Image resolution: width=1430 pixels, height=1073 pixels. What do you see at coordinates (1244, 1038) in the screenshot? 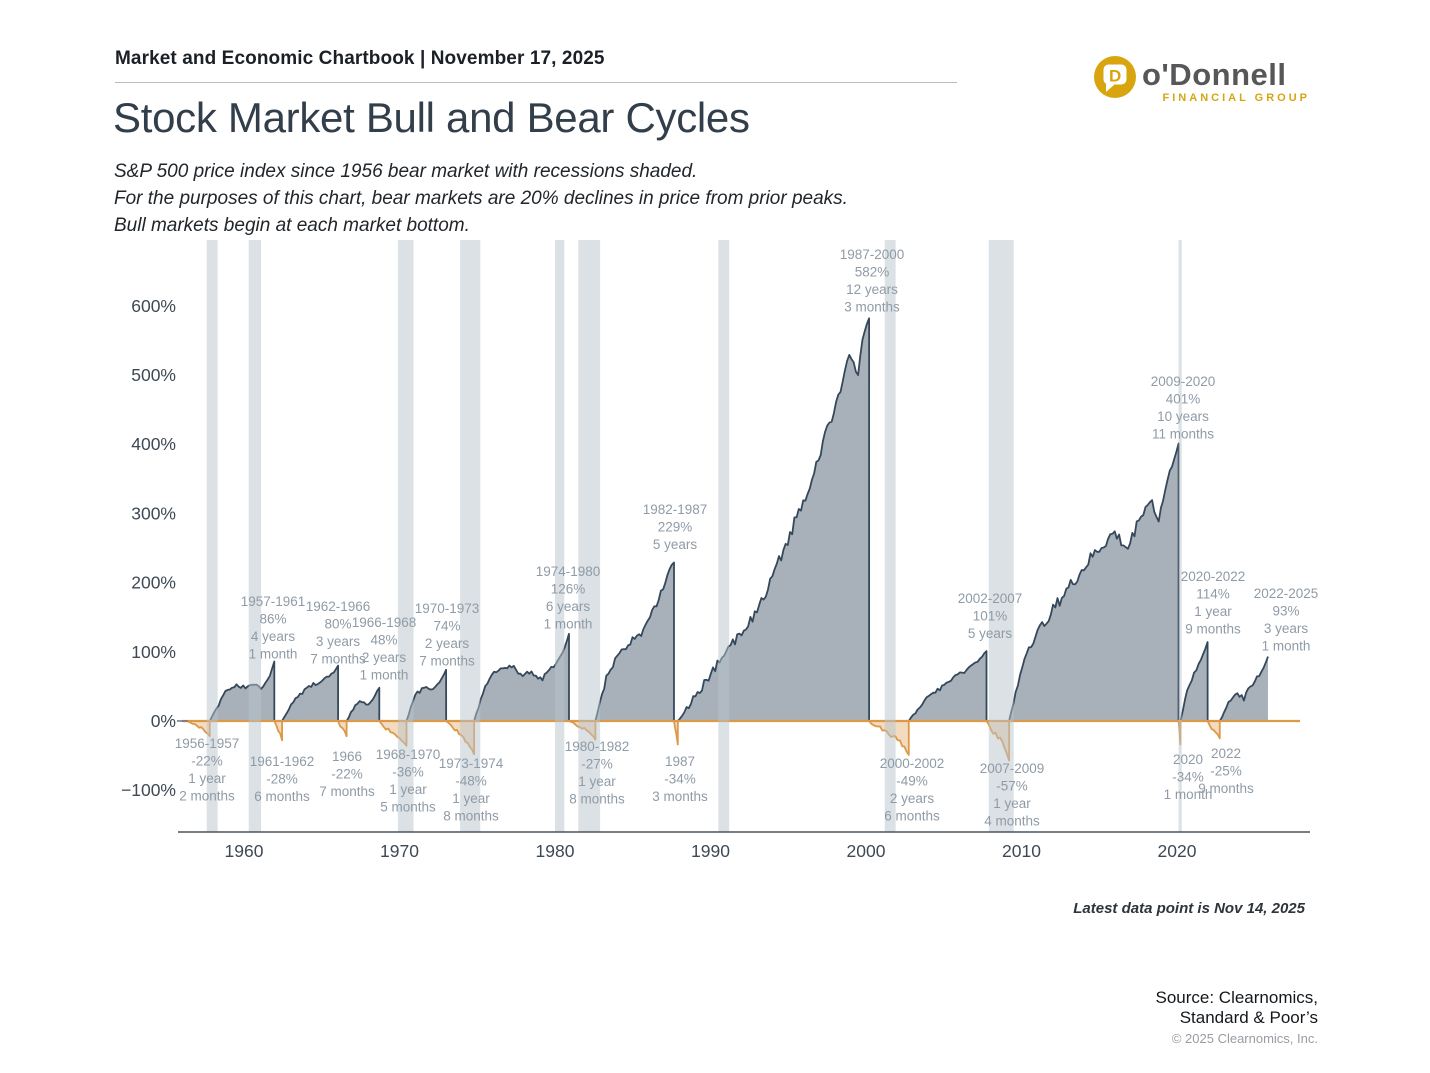
I see `copyright-note: © 2025 Clearnomics, Inc.` at bounding box center [1244, 1038].